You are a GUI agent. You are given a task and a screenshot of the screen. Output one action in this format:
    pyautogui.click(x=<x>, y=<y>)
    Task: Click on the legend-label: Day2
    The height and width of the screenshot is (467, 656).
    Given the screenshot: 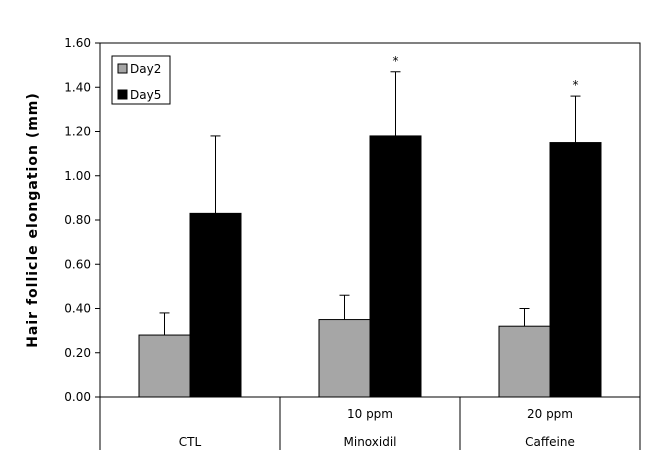 What is the action you would take?
    pyautogui.click(x=145, y=69)
    